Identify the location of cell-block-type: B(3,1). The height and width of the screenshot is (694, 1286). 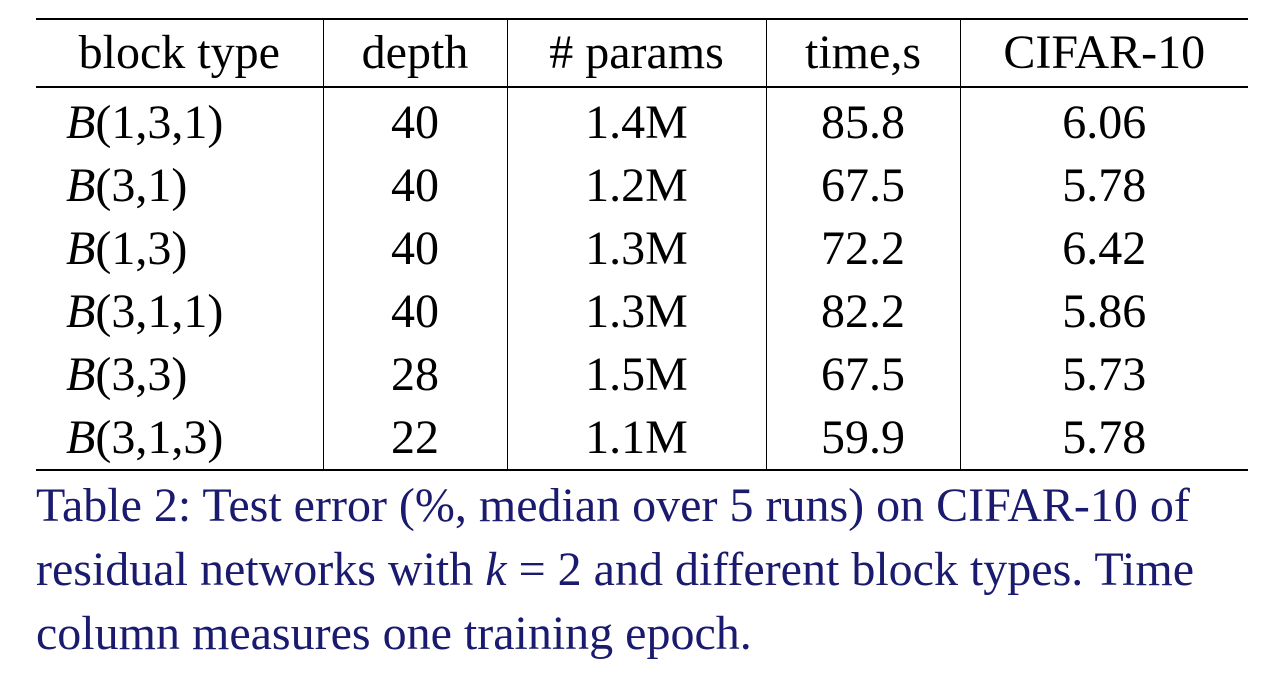
(179, 185).